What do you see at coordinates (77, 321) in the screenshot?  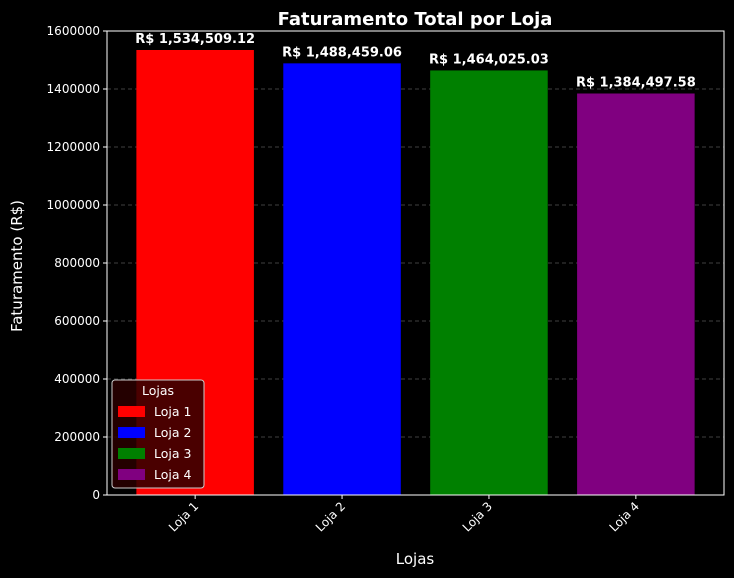 I see `y-tick-label: 600000` at bounding box center [77, 321].